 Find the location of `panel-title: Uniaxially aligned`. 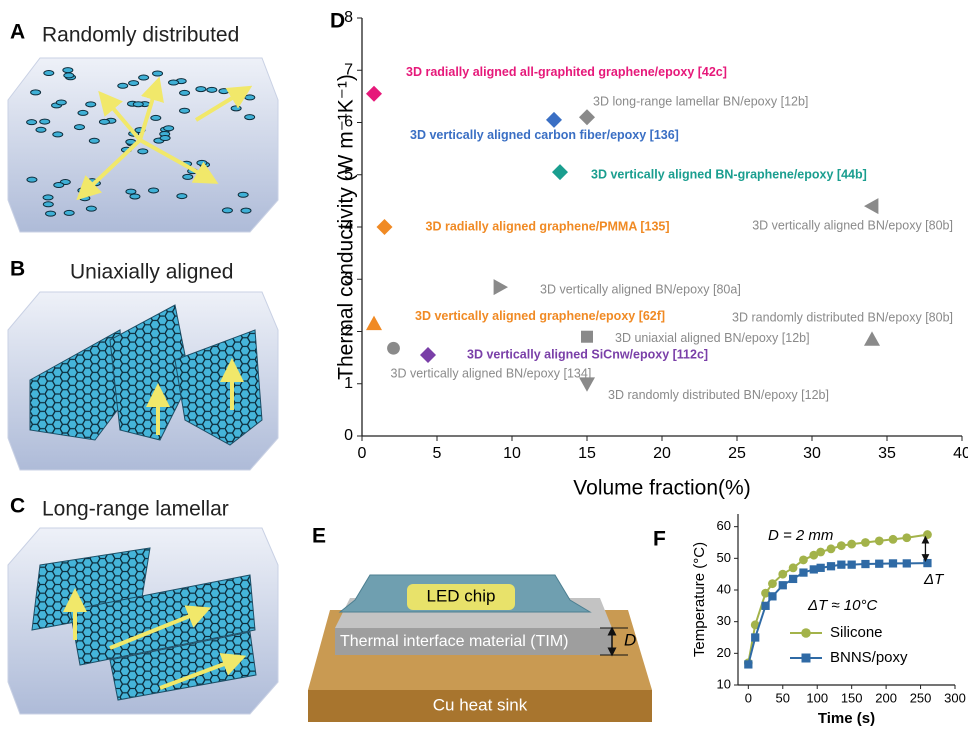

panel-title: Uniaxially aligned is located at coordinates (151, 272).